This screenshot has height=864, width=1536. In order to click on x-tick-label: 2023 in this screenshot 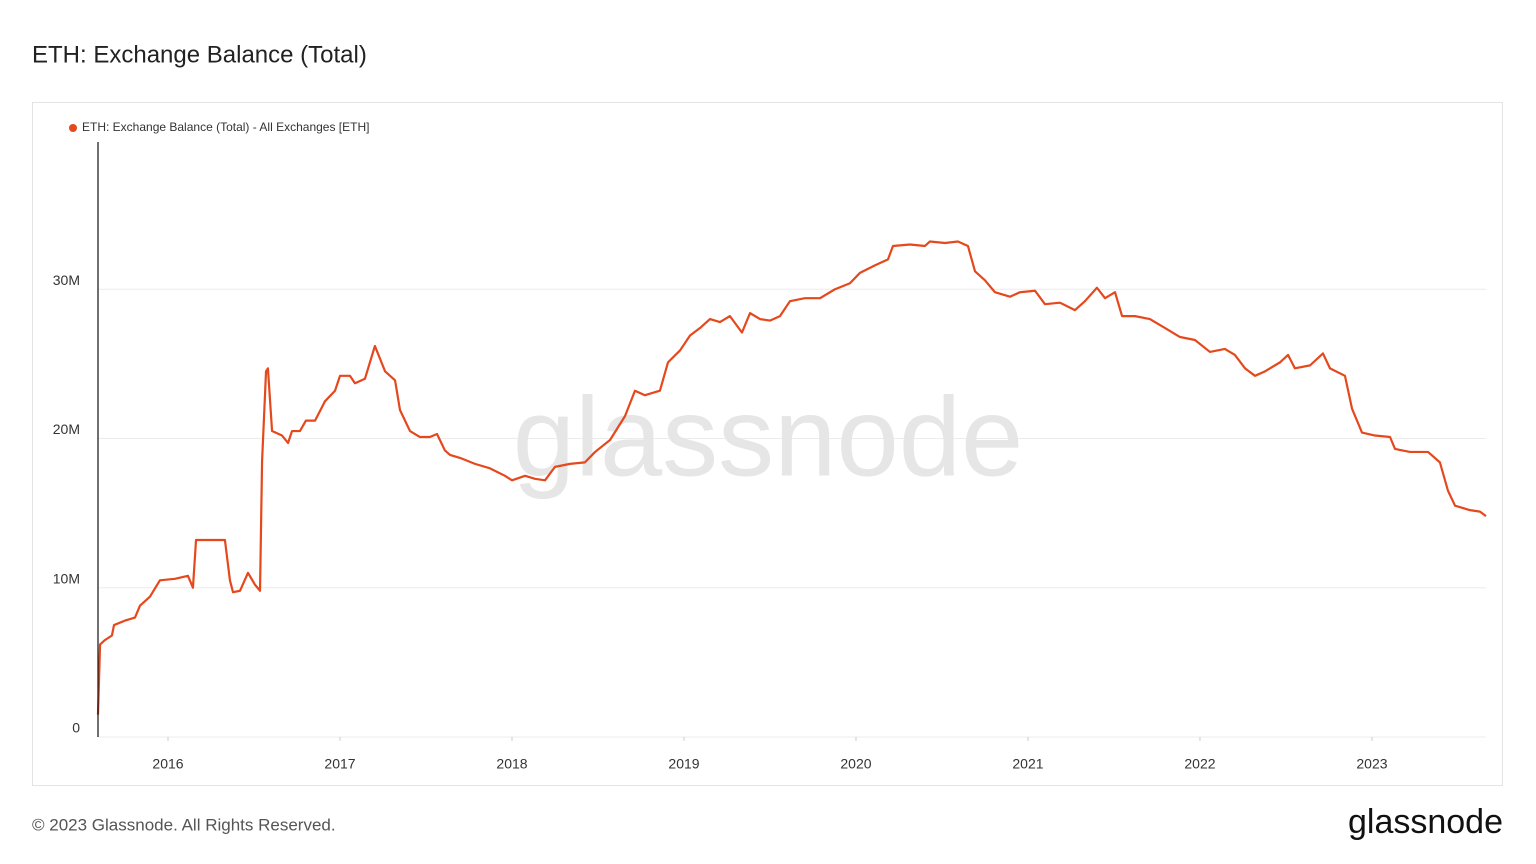, I will do `click(1371, 764)`.